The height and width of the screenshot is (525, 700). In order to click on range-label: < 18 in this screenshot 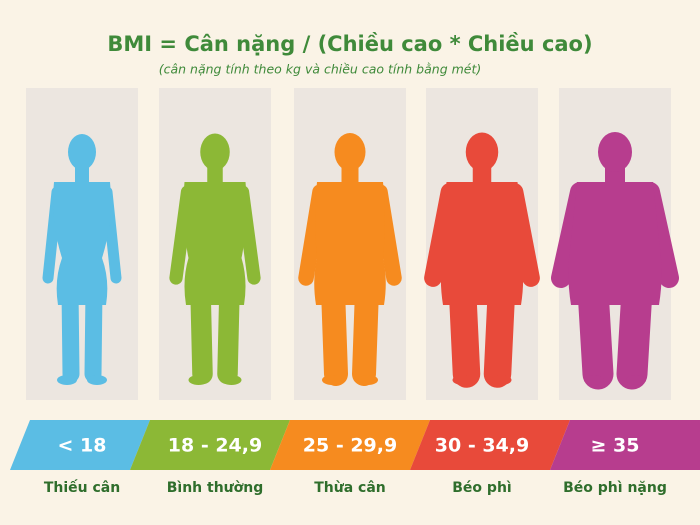, I will do `click(82, 446)`.